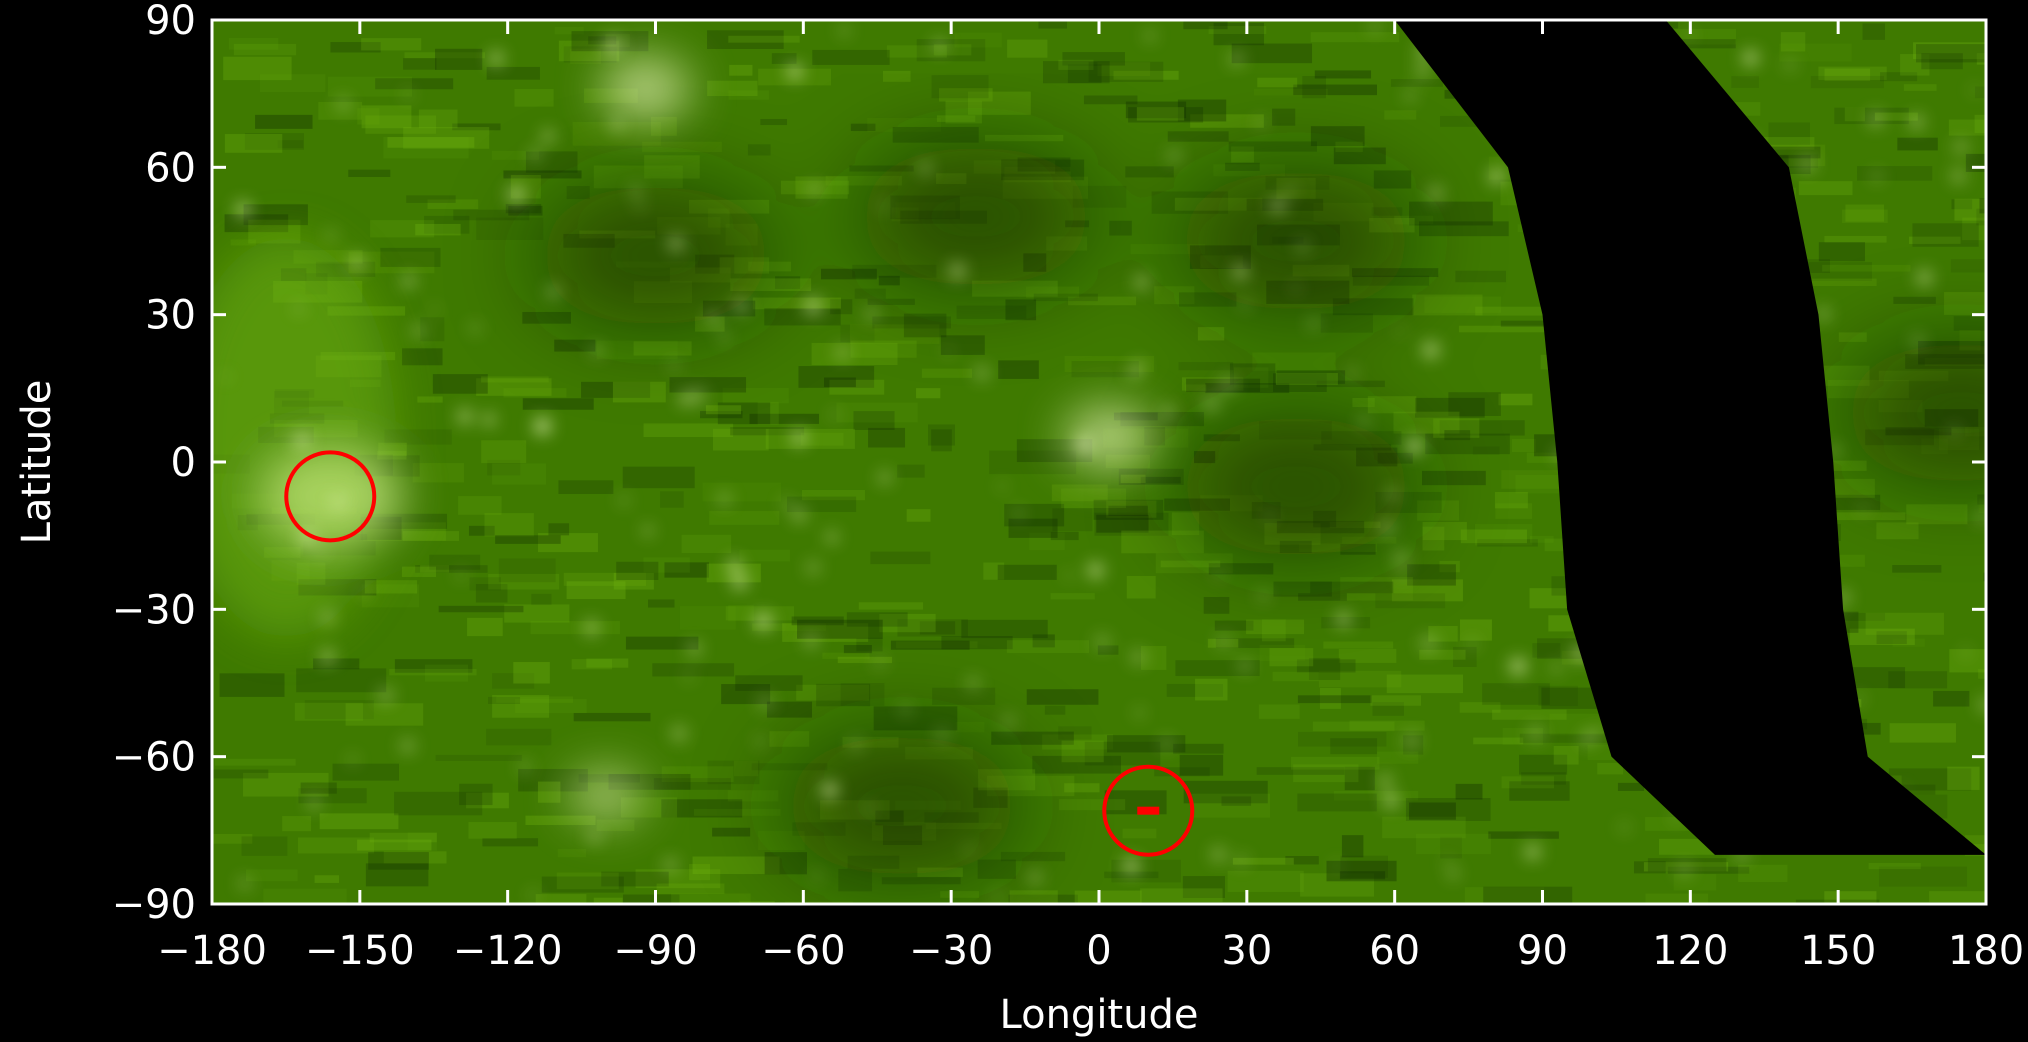 The height and width of the screenshot is (1042, 2028). I want to click on dark-region, so click(975, 216).